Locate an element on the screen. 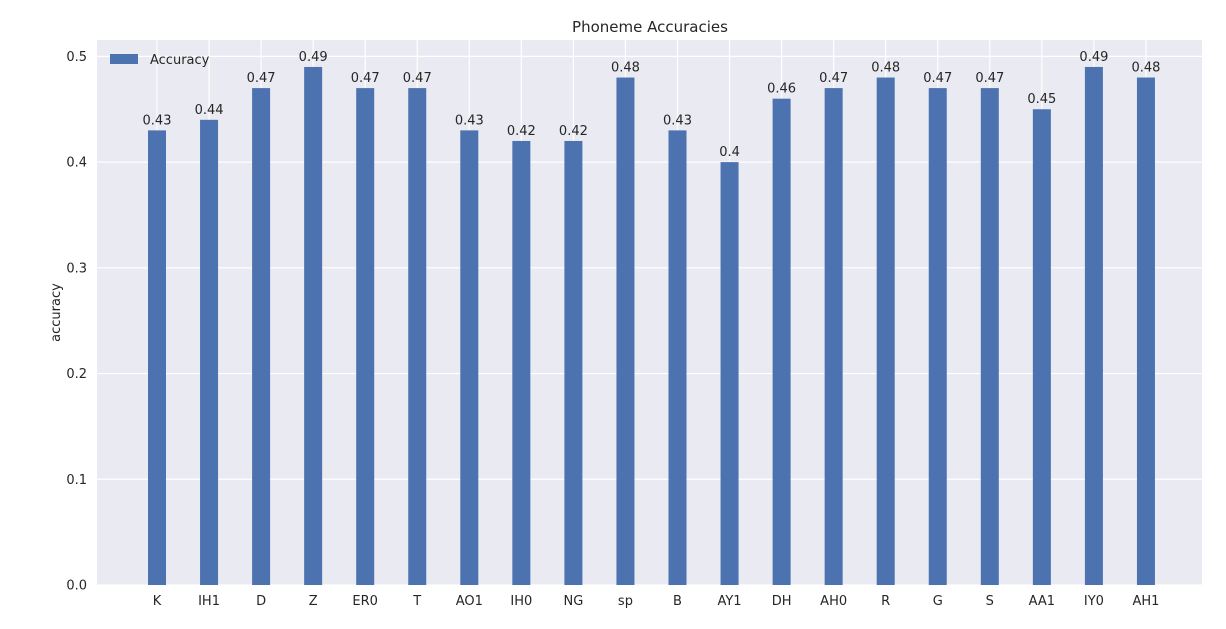 Image resolution: width=1226 pixels, height=629 pixels. x-tick-label: AY1 is located at coordinates (729, 601).